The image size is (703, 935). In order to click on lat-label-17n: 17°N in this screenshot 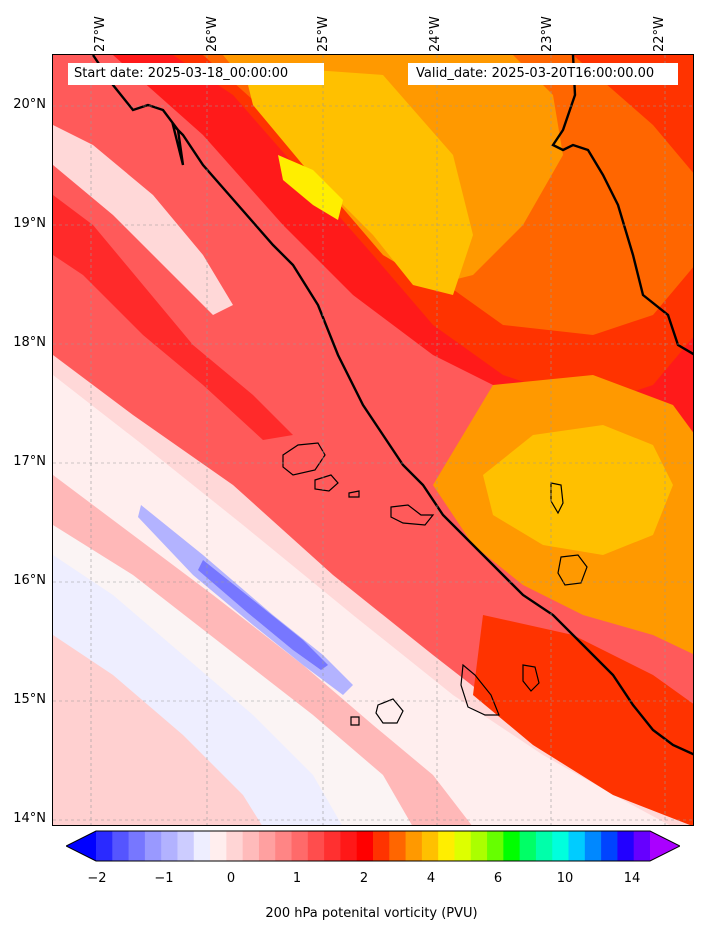, I will do `click(29, 461)`.